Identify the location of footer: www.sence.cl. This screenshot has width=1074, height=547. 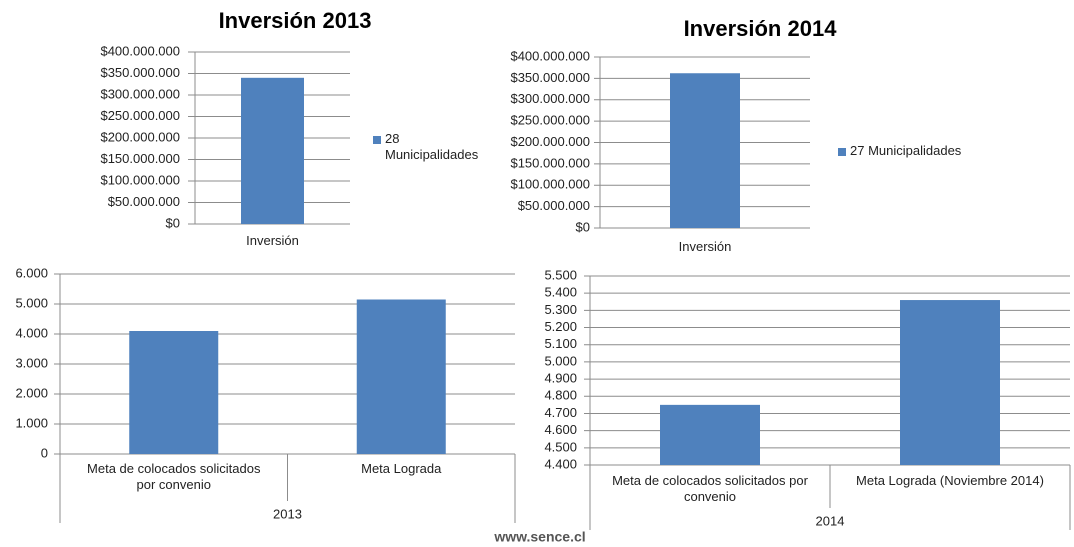
(539, 537).